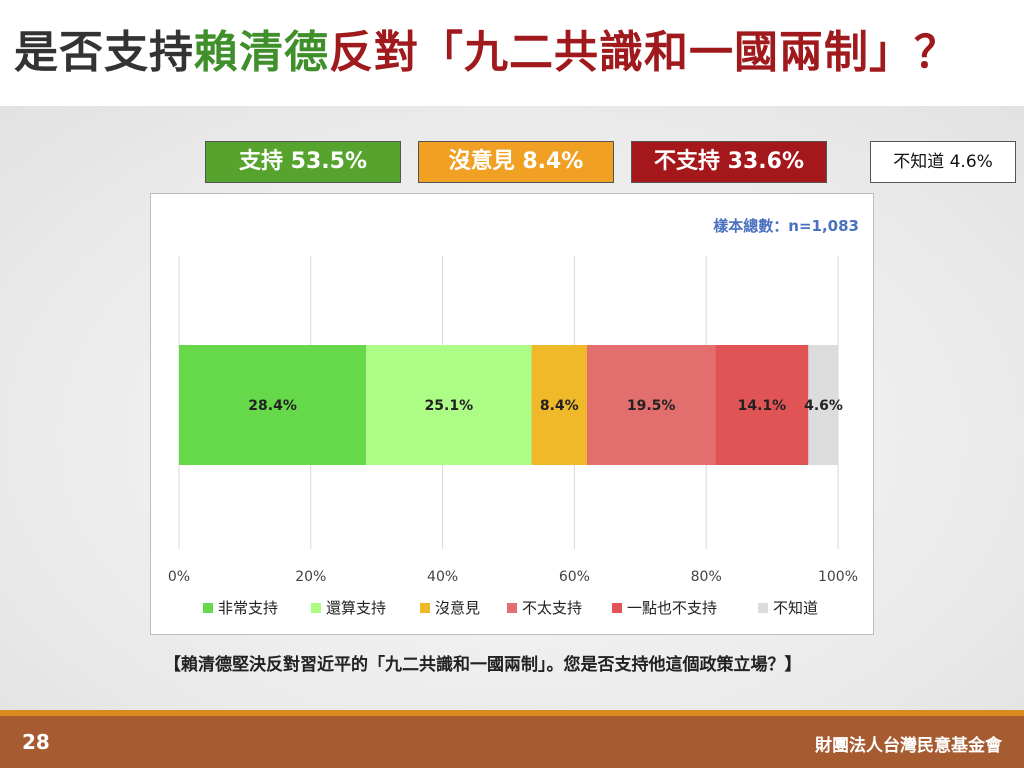 The width and height of the screenshot is (1024, 768). Describe the element at coordinates (908, 746) in the screenshot. I see `organization-name: 財團法人台灣民意基金會` at that location.